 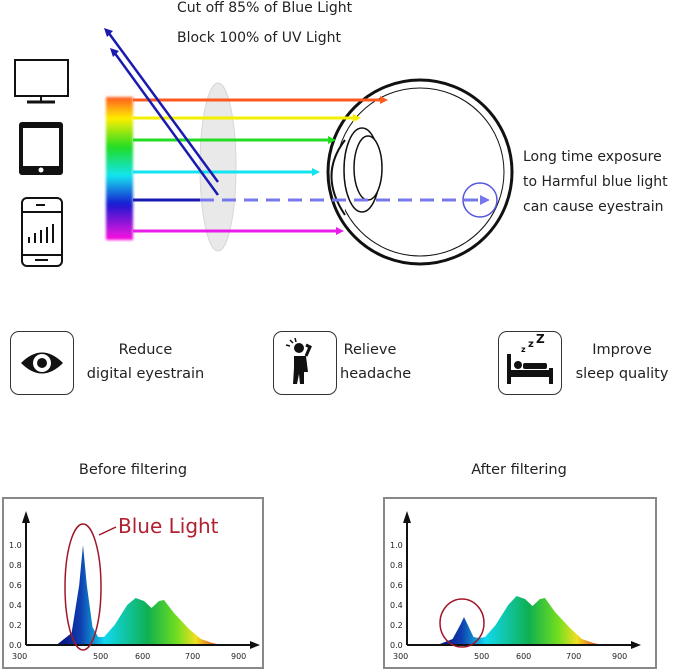 I want to click on eye-icon, so click(x=42, y=363).